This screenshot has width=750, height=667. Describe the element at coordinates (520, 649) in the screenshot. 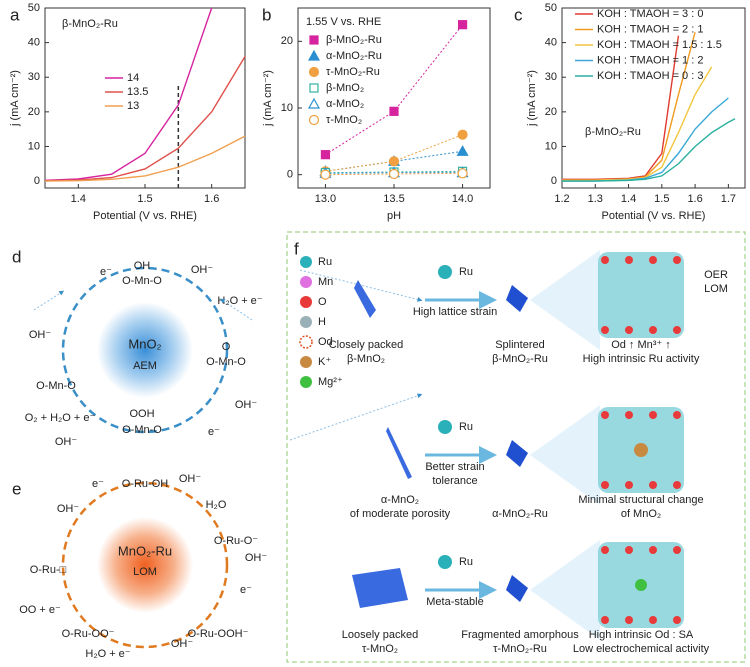

I see `label: τ-MnO₂-Ru` at that location.